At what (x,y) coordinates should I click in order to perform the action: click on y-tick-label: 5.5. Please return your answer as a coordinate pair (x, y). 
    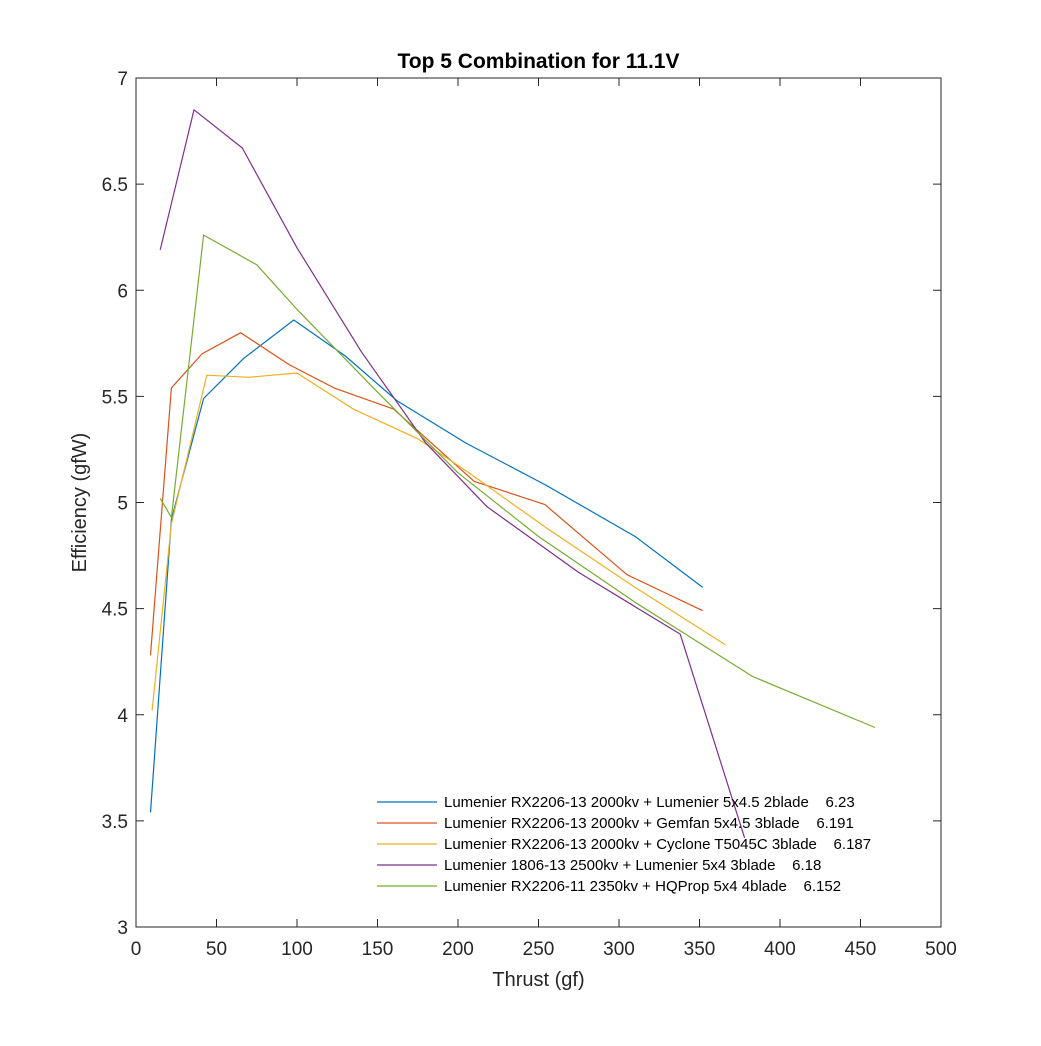
    Looking at the image, I should click on (115, 397).